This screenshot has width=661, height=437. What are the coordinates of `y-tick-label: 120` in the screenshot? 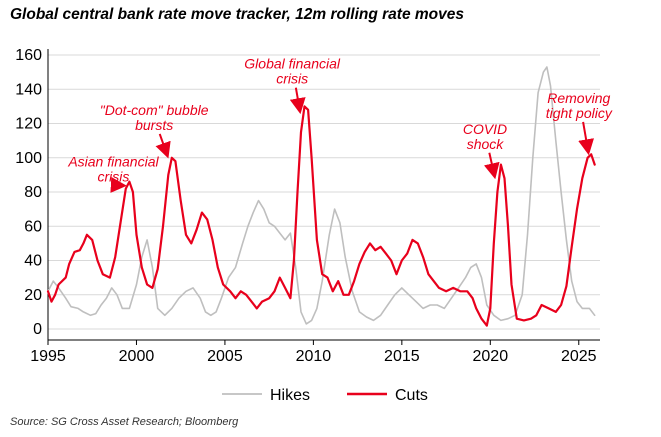 It's located at (28, 124).